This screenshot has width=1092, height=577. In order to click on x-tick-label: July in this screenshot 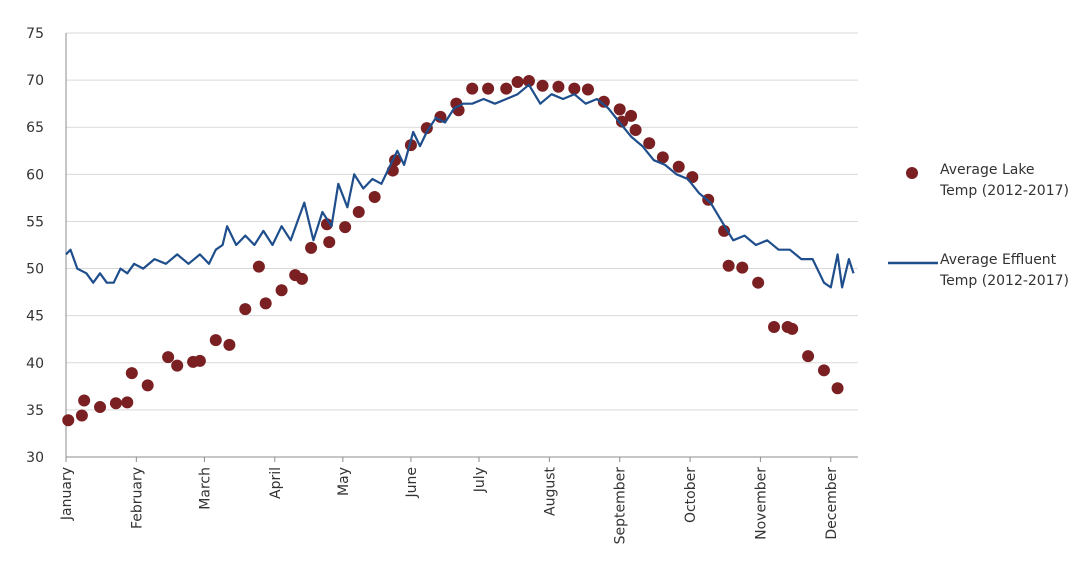, I will do `click(480, 480)`.